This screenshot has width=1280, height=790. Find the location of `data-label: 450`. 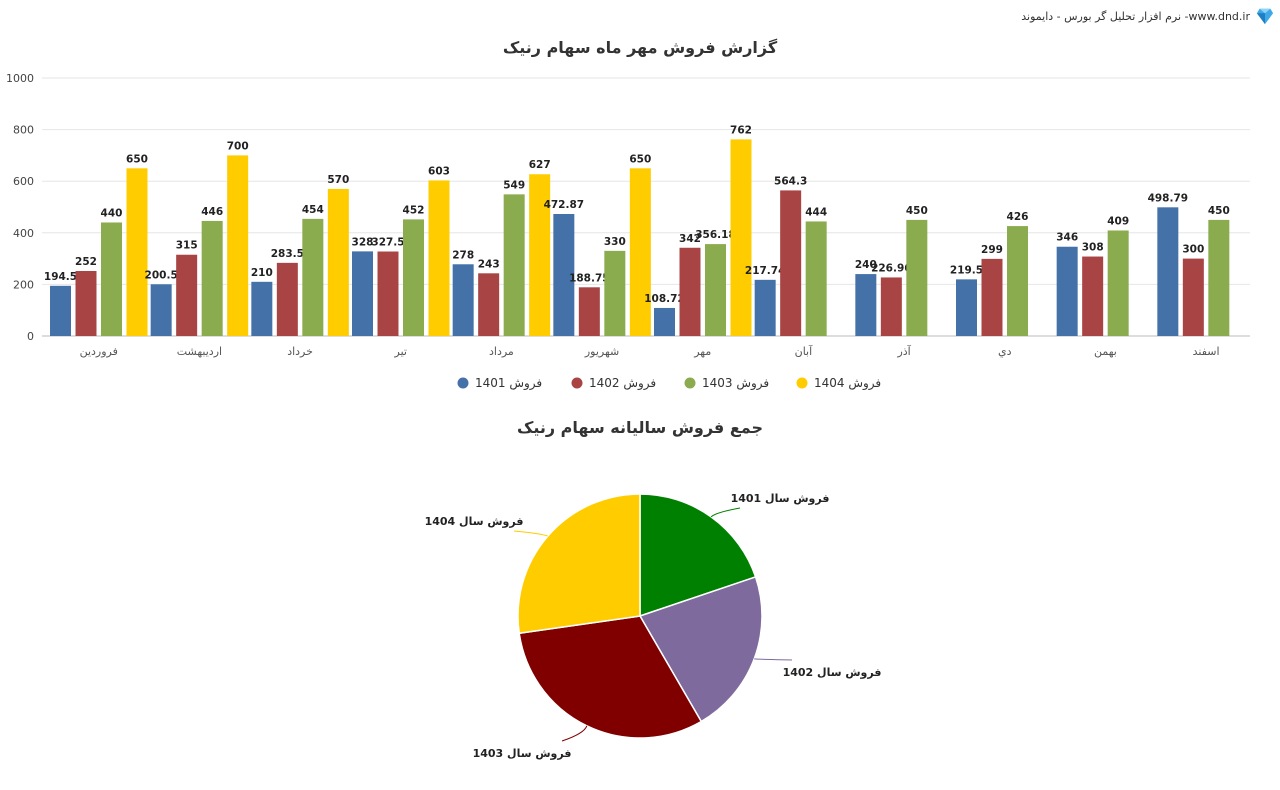

data-label: 450 is located at coordinates (1219, 211).